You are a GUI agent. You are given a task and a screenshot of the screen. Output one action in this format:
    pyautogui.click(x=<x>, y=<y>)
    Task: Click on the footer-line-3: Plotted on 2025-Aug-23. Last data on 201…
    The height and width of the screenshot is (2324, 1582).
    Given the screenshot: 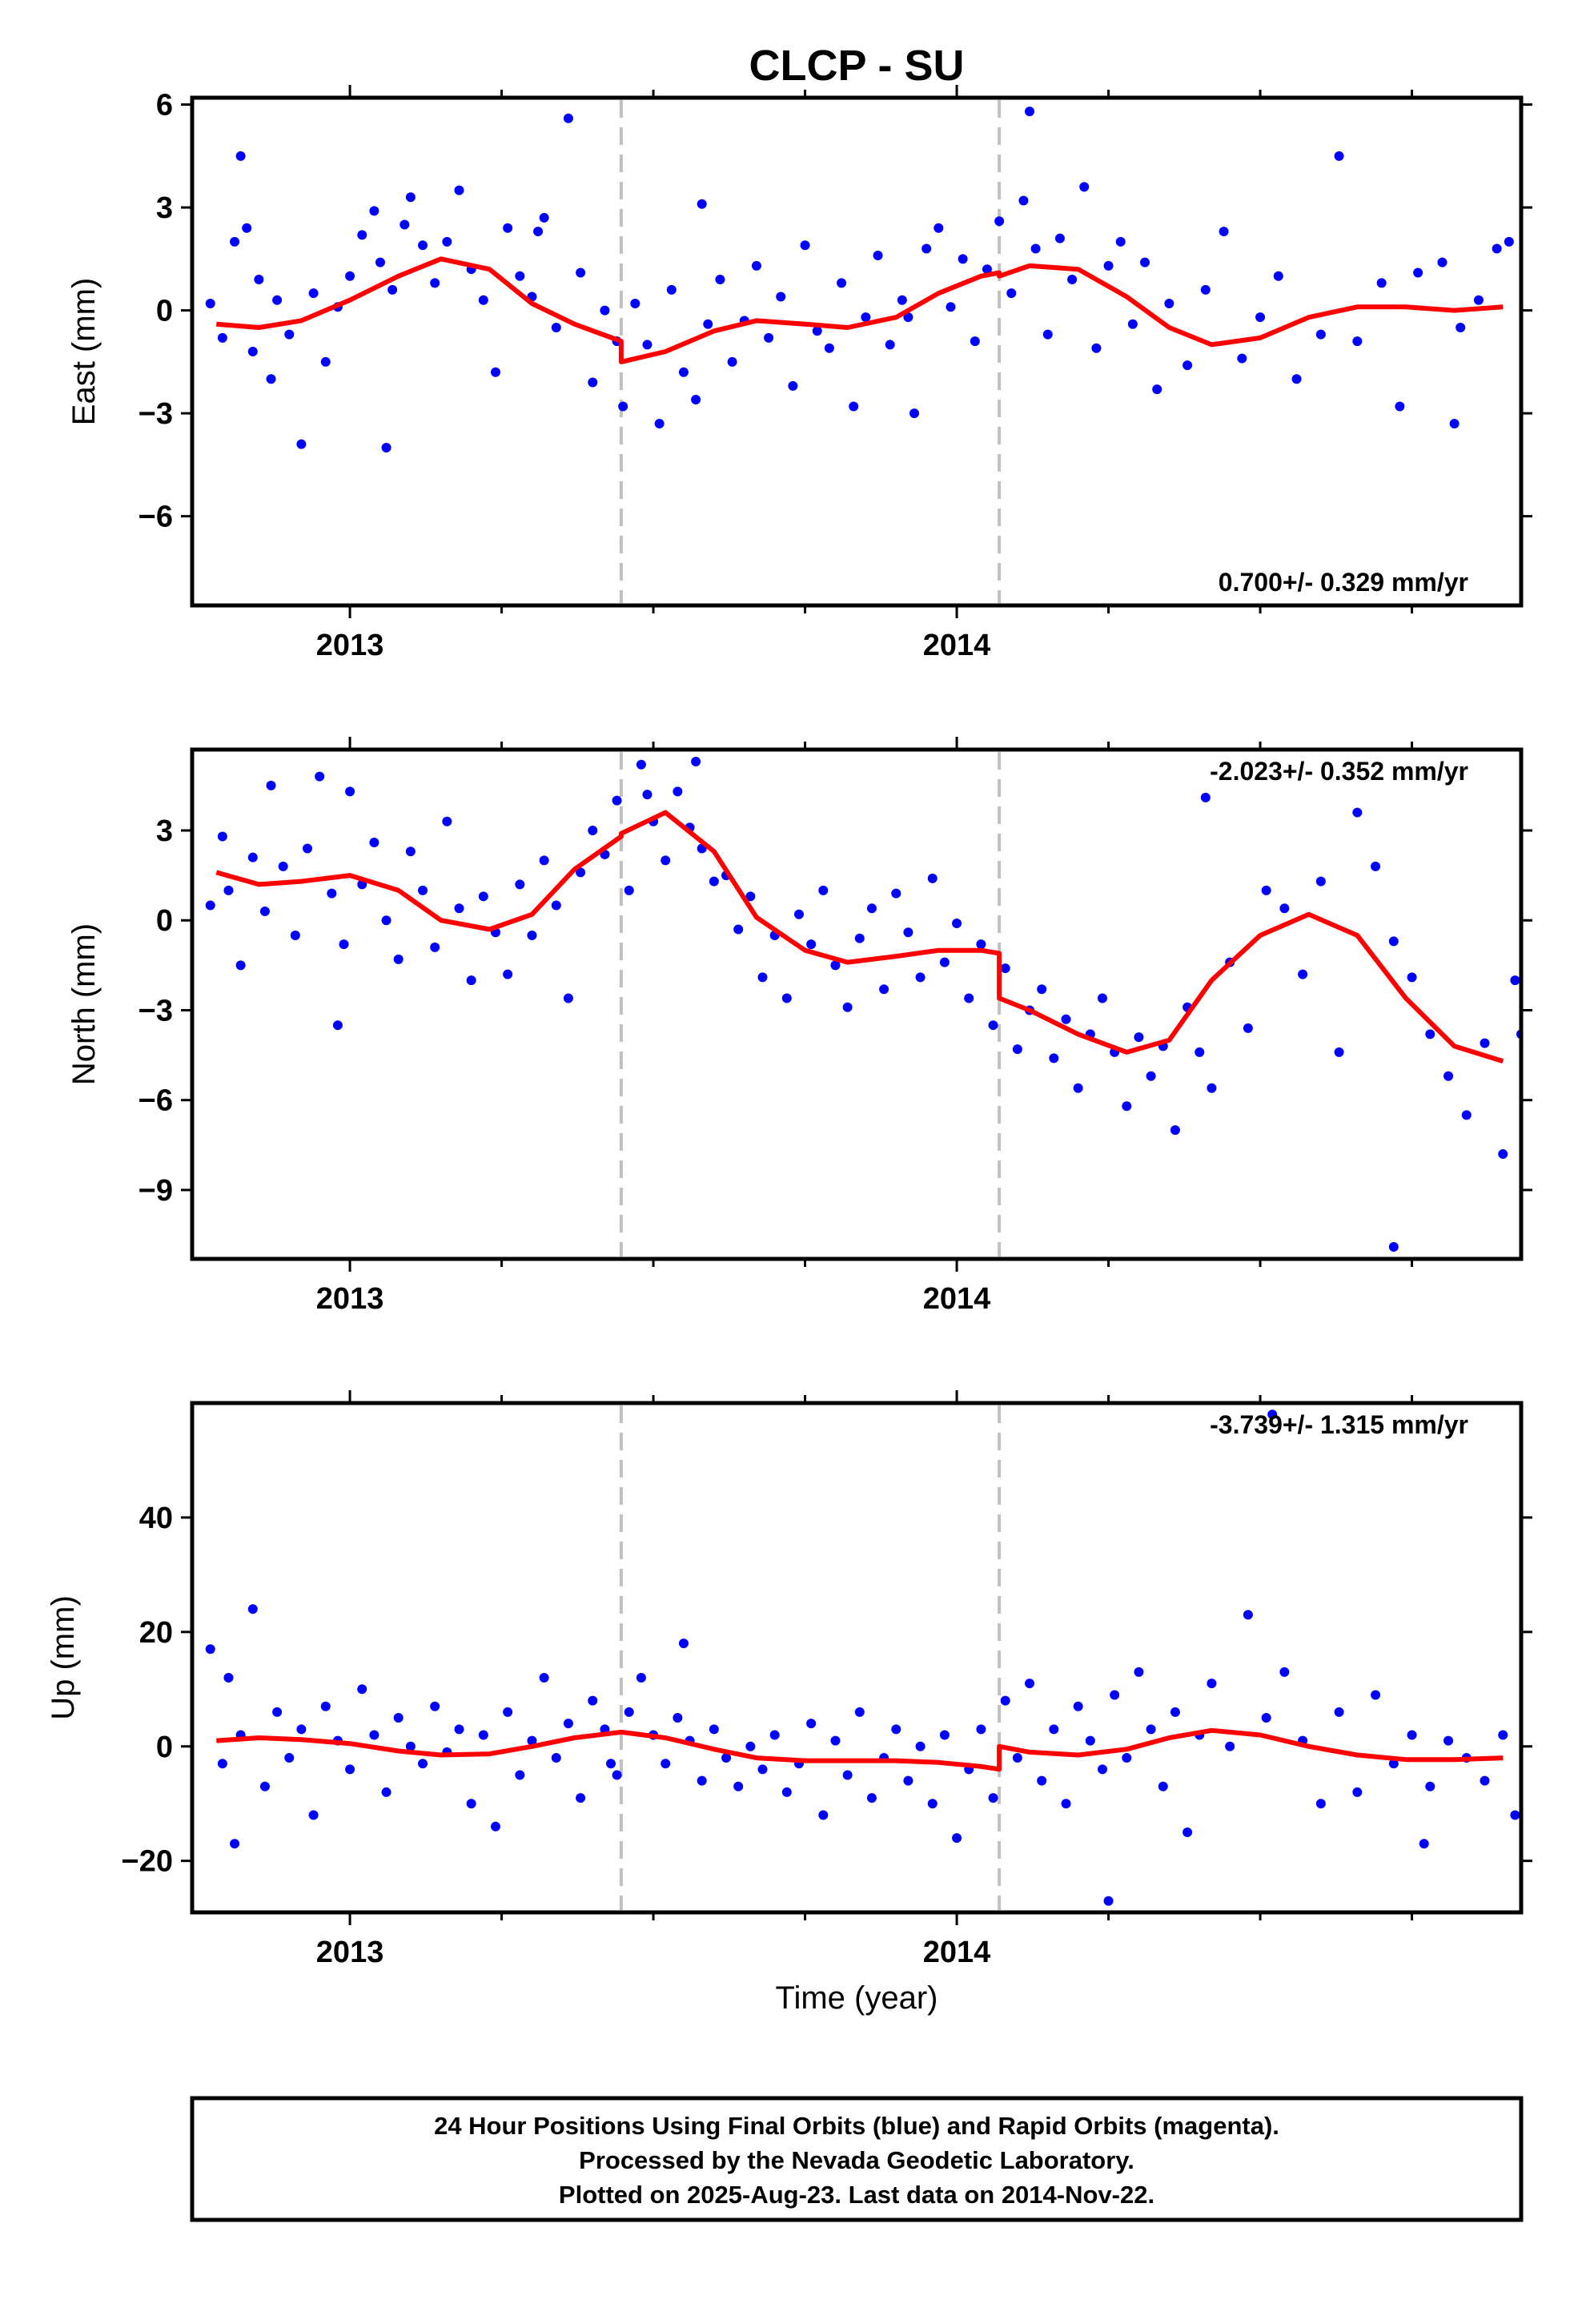 What is the action you would take?
    pyautogui.click(x=856, y=2195)
    